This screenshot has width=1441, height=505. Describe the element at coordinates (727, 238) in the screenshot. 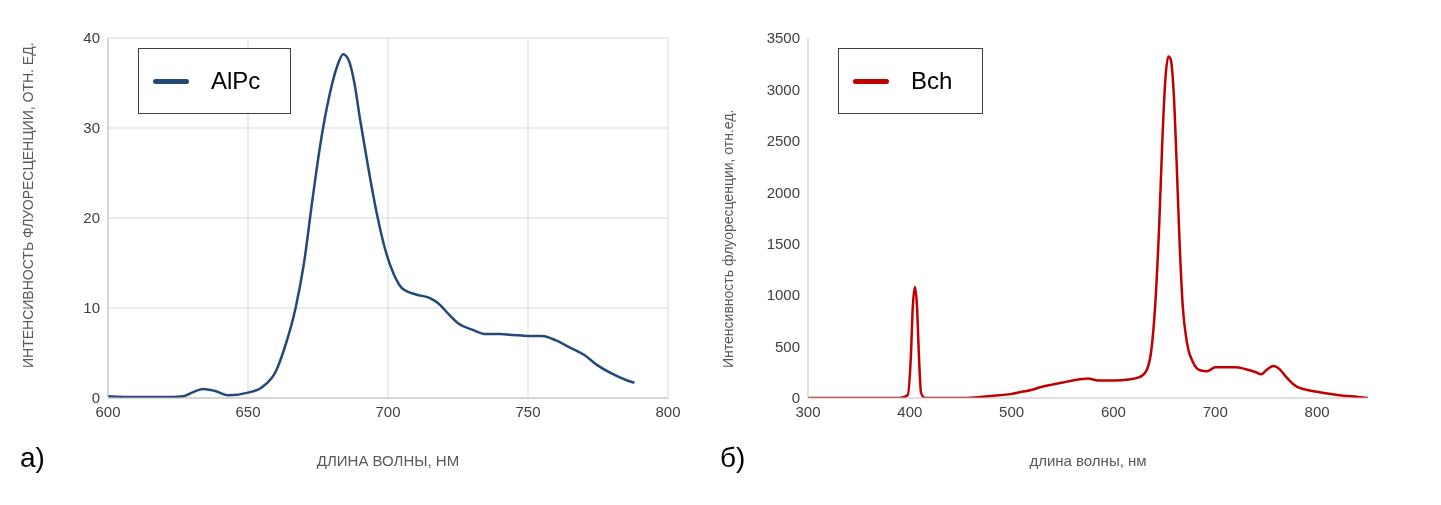

I see `y-axis-title: Интенсивность флуоресценции, отн.ед.` at that location.